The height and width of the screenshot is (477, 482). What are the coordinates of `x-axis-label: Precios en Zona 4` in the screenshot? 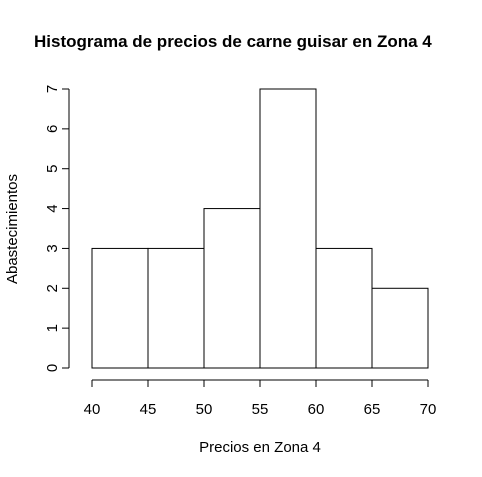 It's located at (260, 447).